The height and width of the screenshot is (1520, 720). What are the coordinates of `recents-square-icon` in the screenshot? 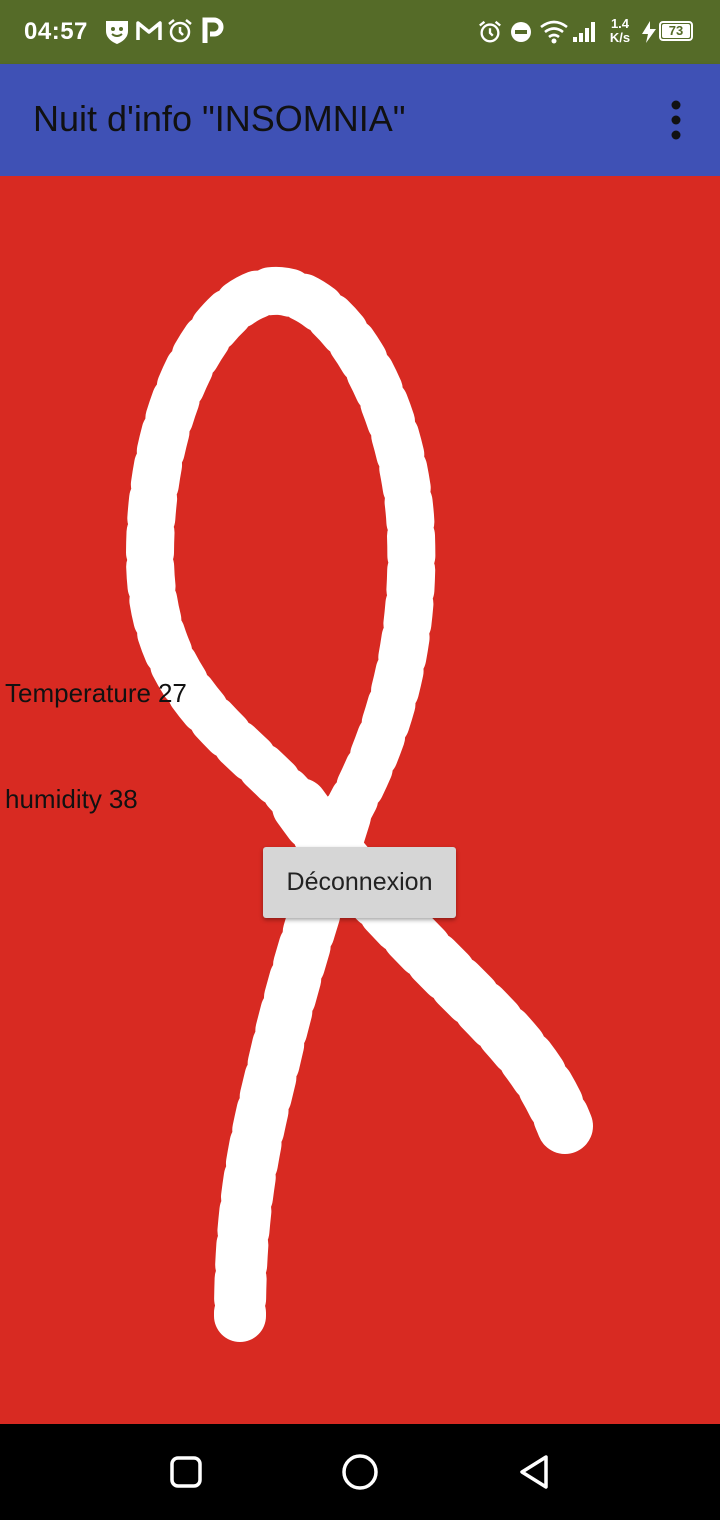 It's located at (186, 1472).